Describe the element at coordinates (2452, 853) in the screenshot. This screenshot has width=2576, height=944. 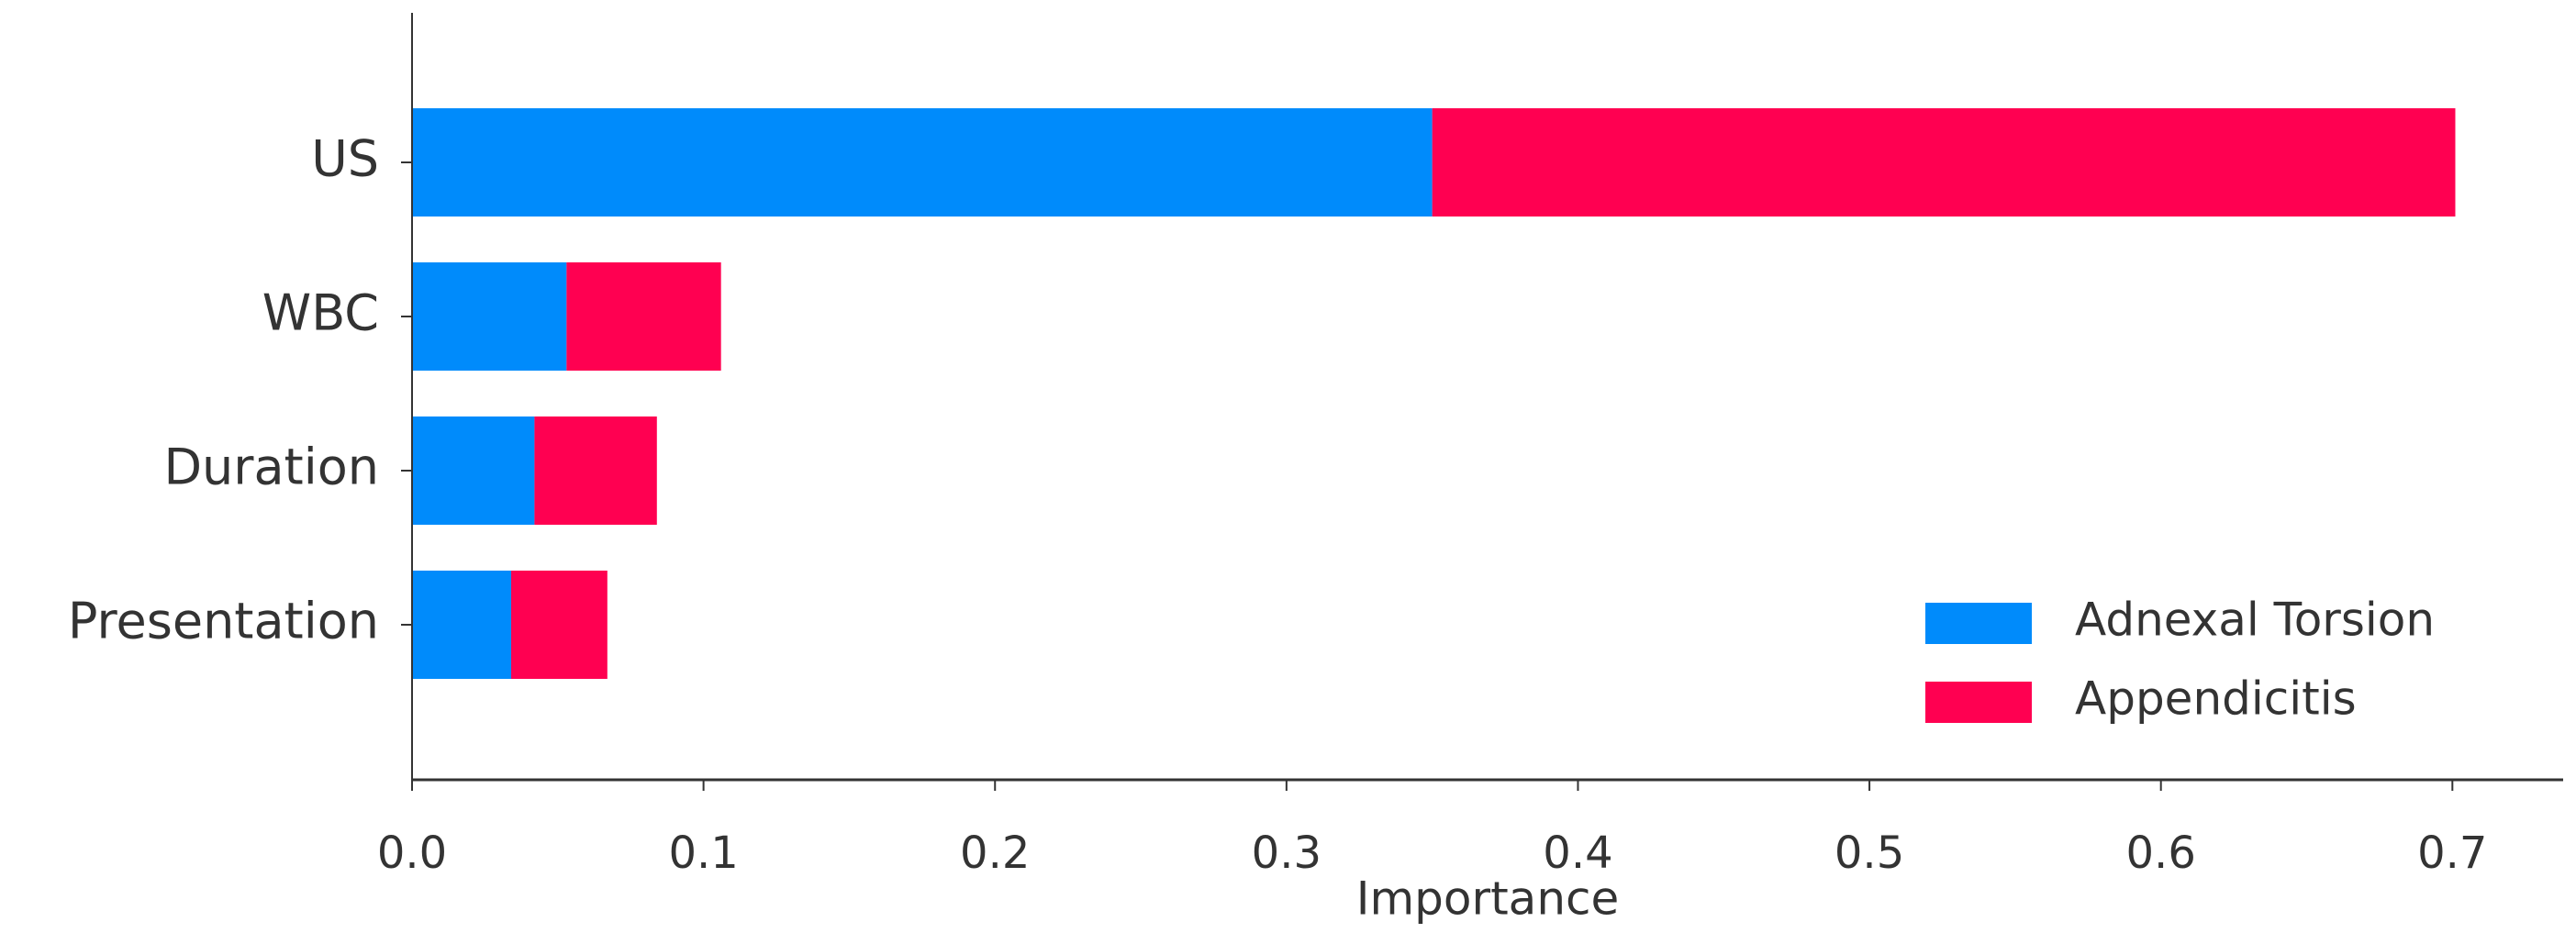
I see `x-tick-label: 0.7` at that location.